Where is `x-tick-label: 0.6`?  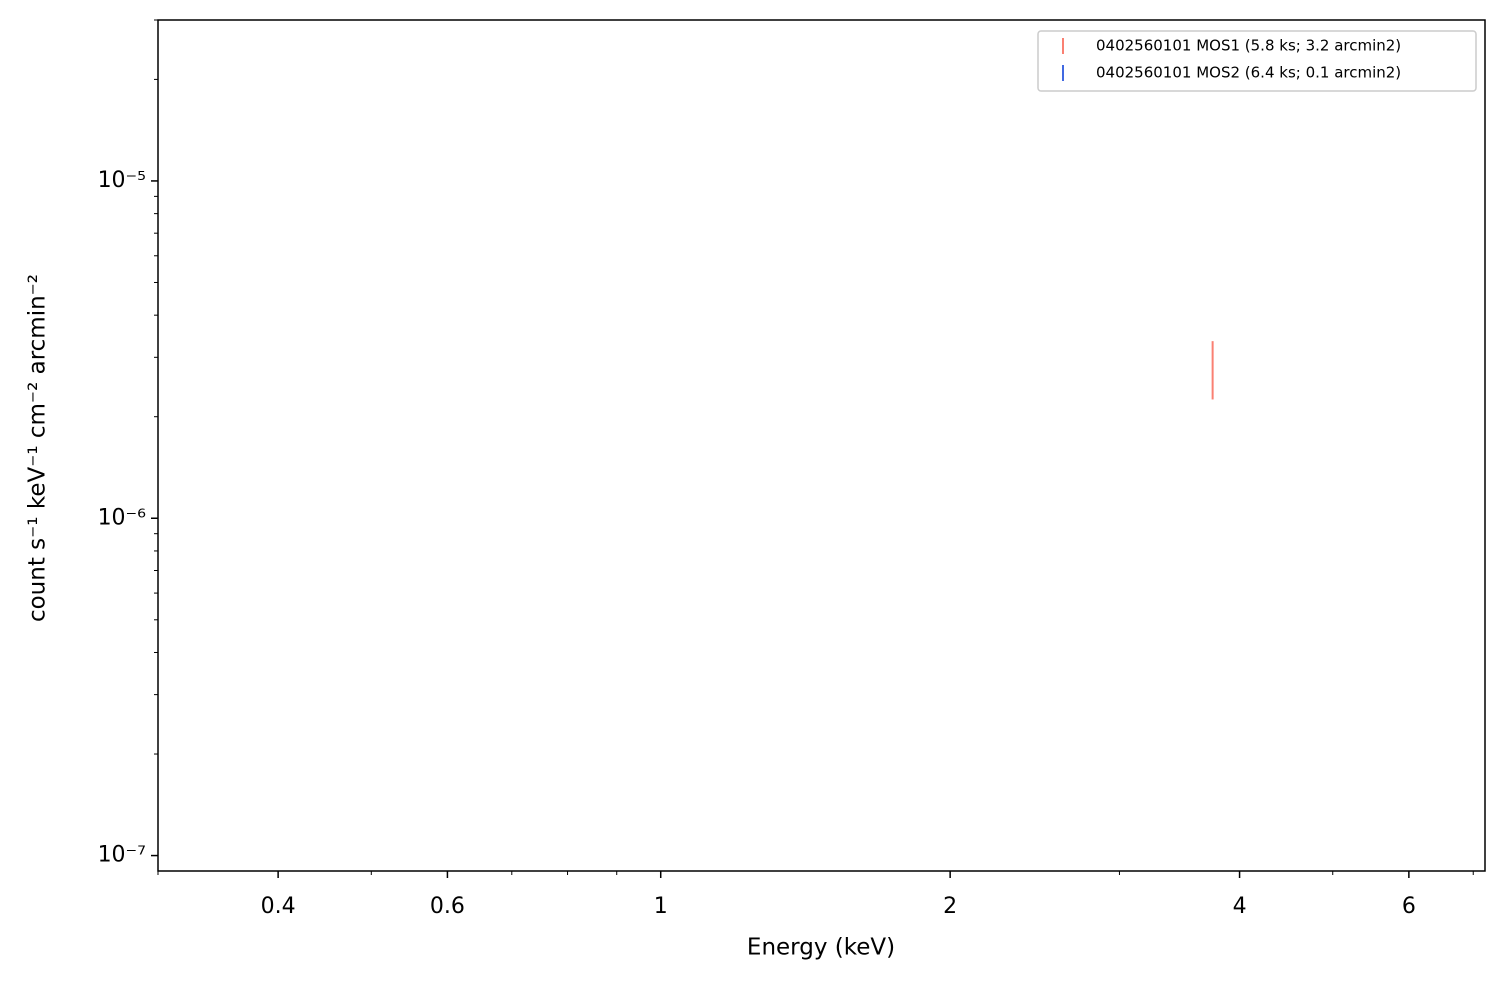
x-tick-label: 0.6 is located at coordinates (447, 906).